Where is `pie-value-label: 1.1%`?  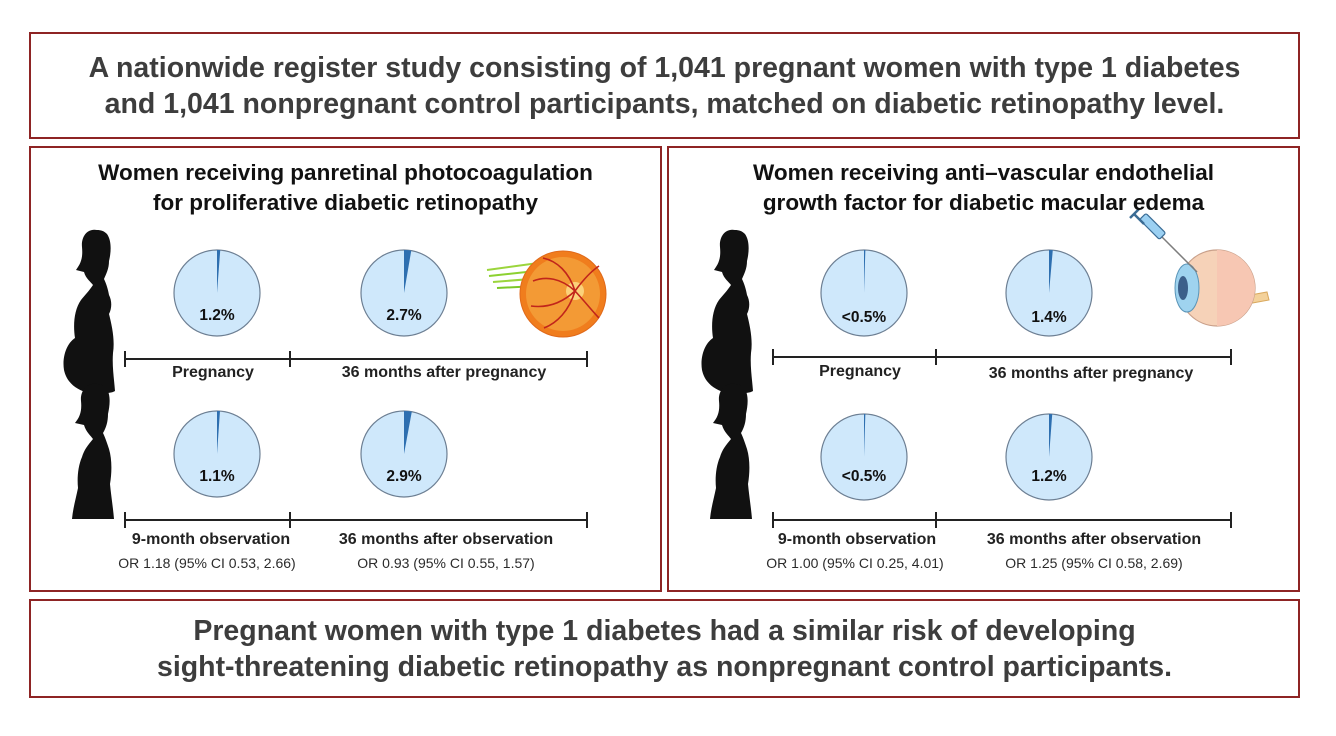 pie-value-label: 1.1% is located at coordinates (217, 476).